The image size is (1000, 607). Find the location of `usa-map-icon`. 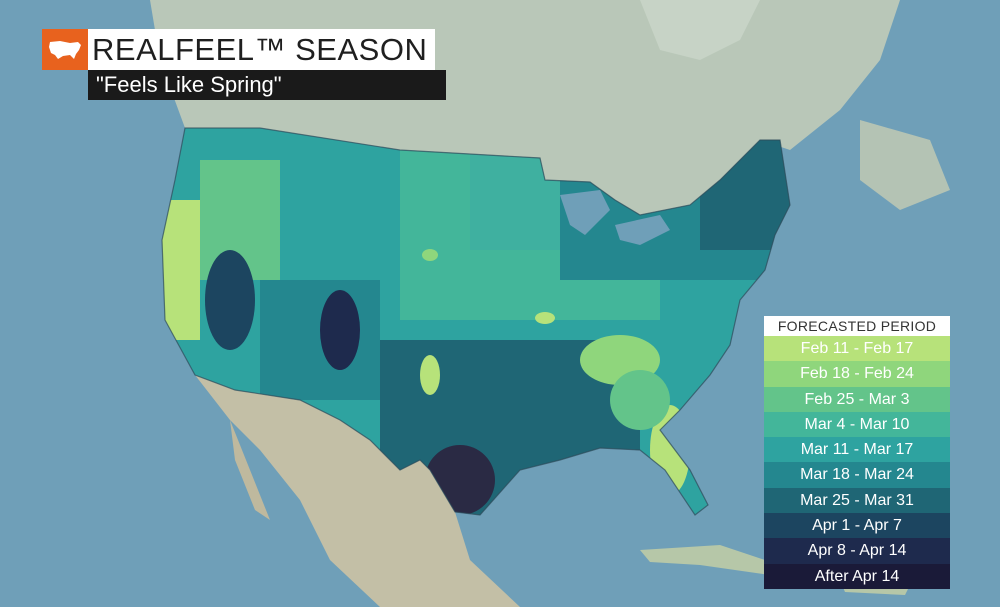

usa-map-icon is located at coordinates (65, 49).